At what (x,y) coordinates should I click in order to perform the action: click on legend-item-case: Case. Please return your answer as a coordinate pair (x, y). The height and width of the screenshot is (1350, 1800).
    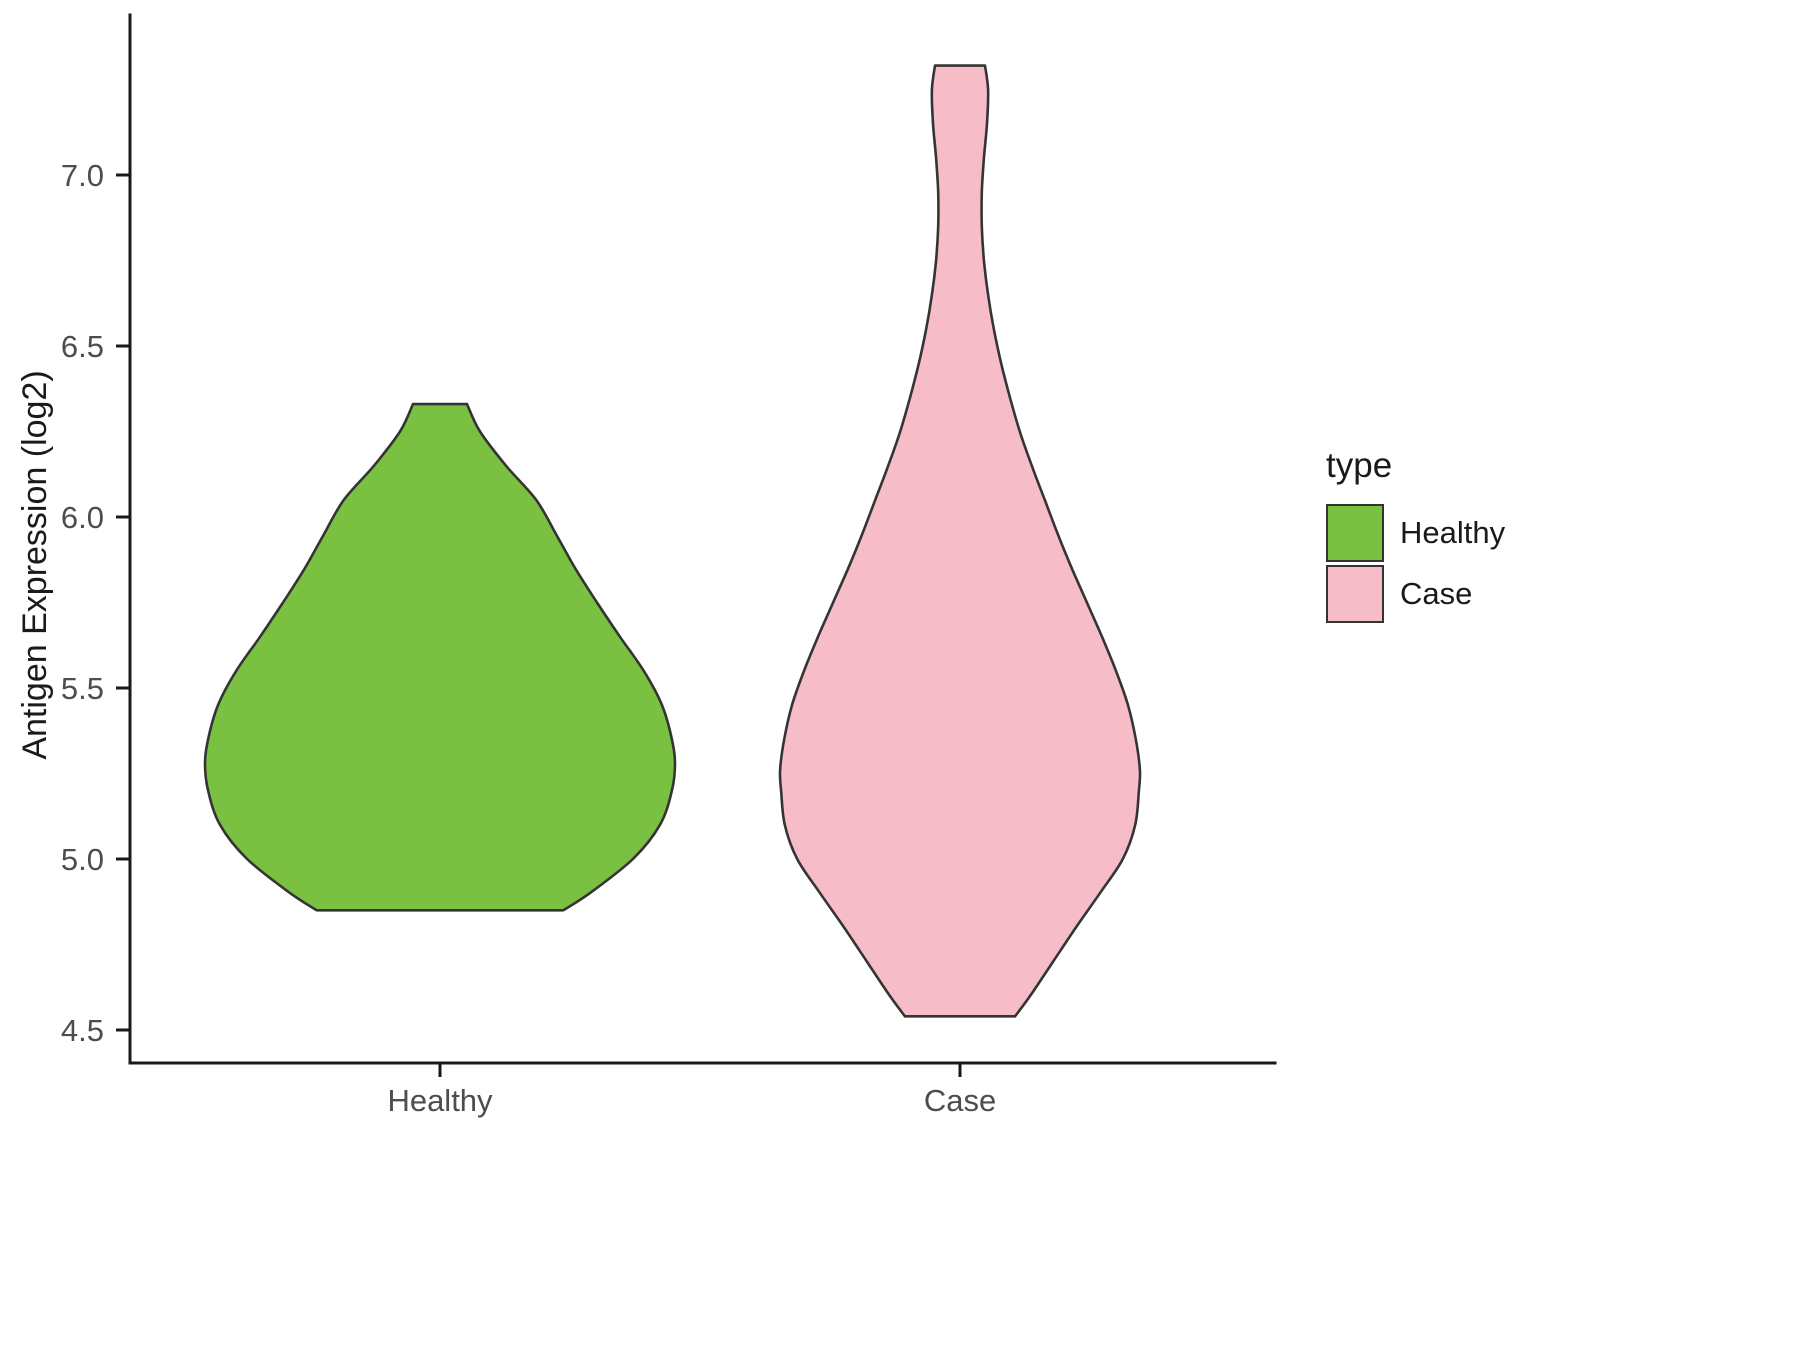
    Looking at the image, I should click on (1415, 594).